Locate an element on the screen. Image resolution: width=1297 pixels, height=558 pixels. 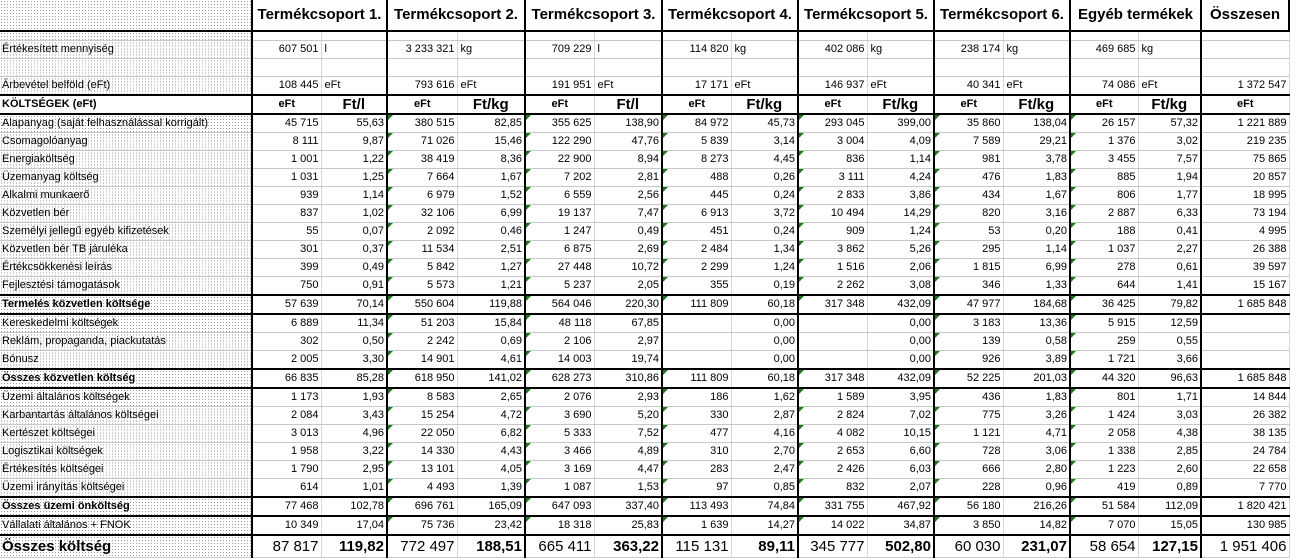
cell-eft is located at coordinates (697, 360).